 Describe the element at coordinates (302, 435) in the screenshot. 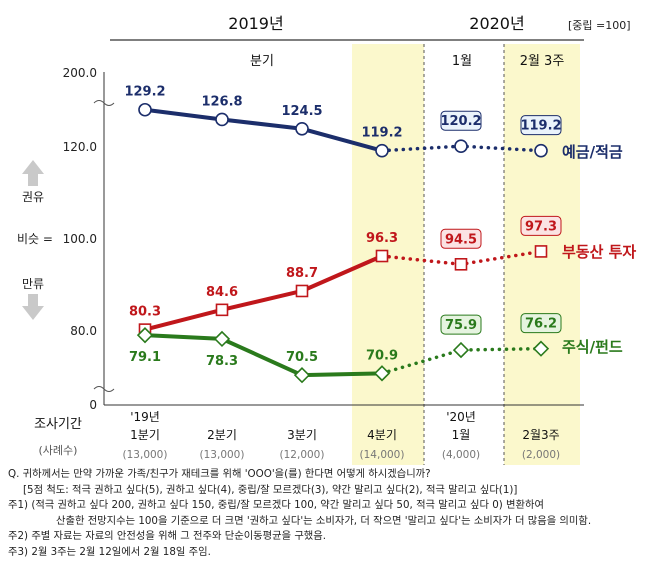

I see `x-tick-label: 3분기` at that location.